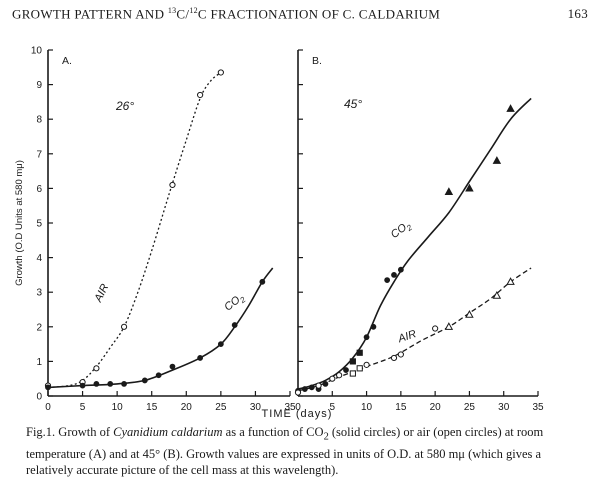 The width and height of the screenshot is (600, 486). Describe the element at coordinates (160, 328) in the screenshot. I see `series-curve-co2` at that location.